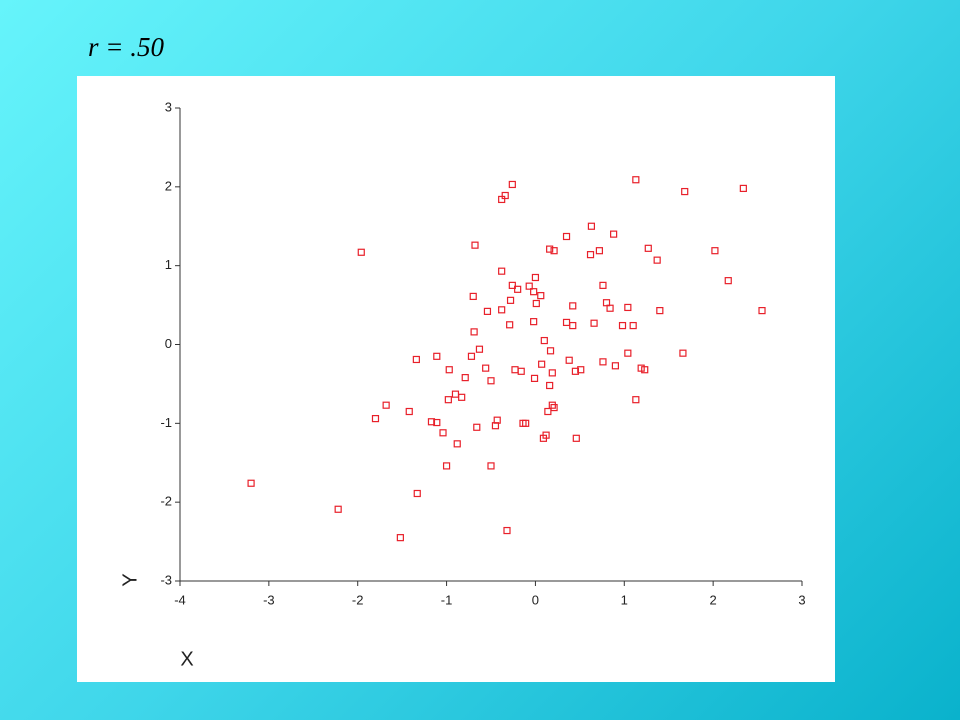 The image size is (960, 720). Describe the element at coordinates (624, 599) in the screenshot. I see `x-tick-label: 1` at that location.